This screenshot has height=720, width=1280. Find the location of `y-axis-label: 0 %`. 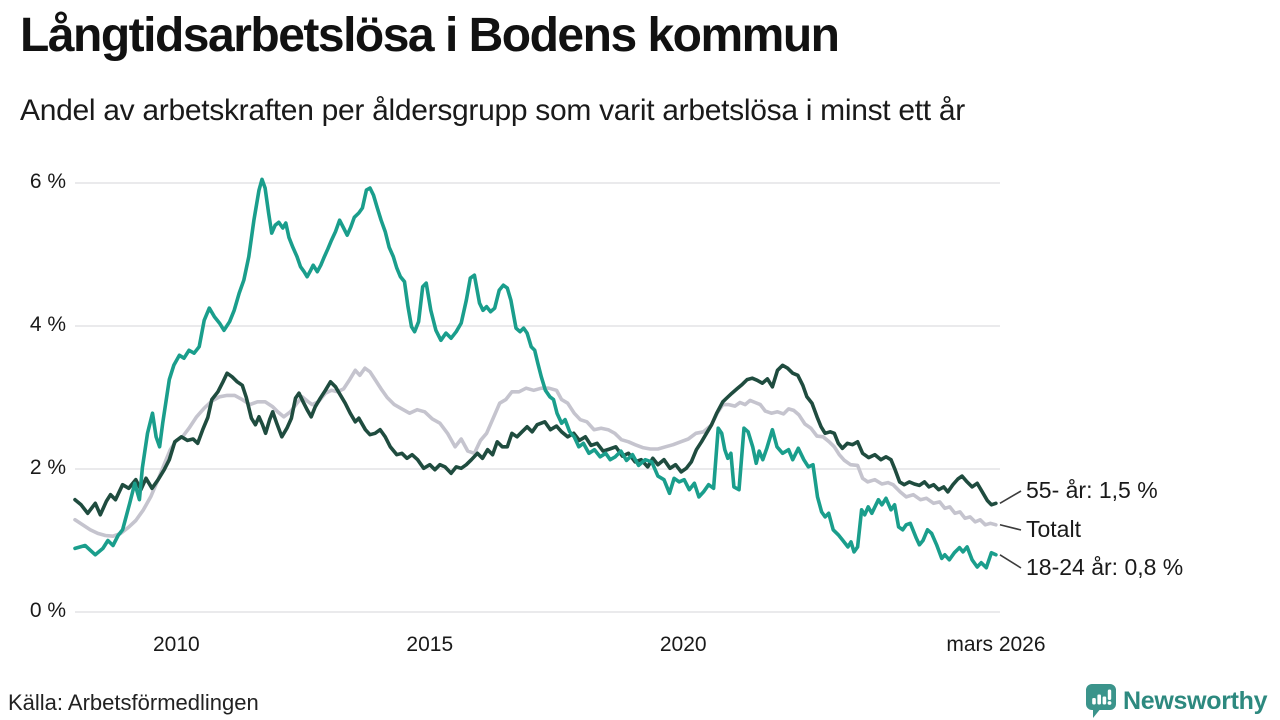

y-axis-label: 0 % is located at coordinates (47, 610).